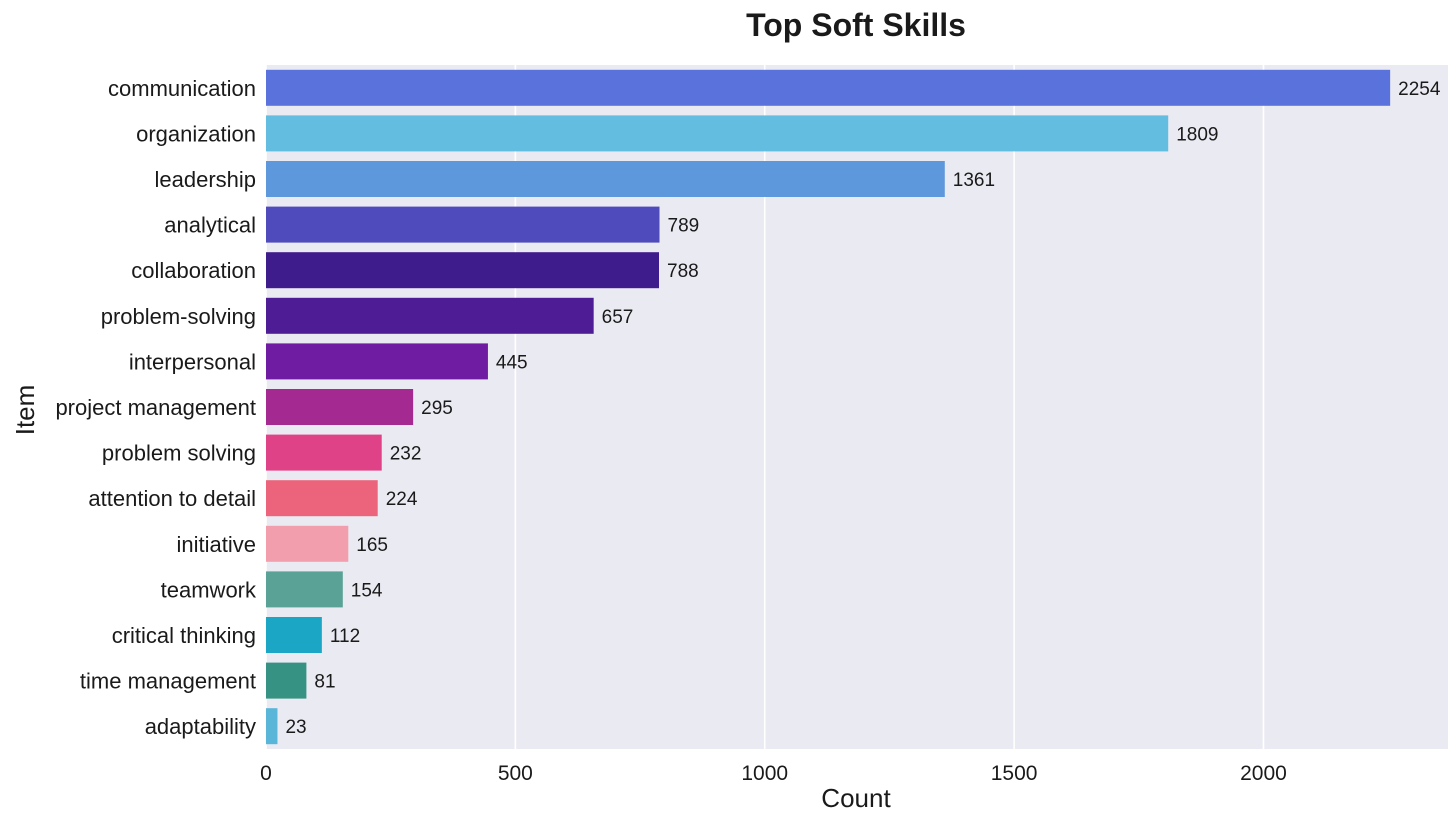 The width and height of the screenshot is (1456, 829). I want to click on category-label: project management, so click(155, 407).